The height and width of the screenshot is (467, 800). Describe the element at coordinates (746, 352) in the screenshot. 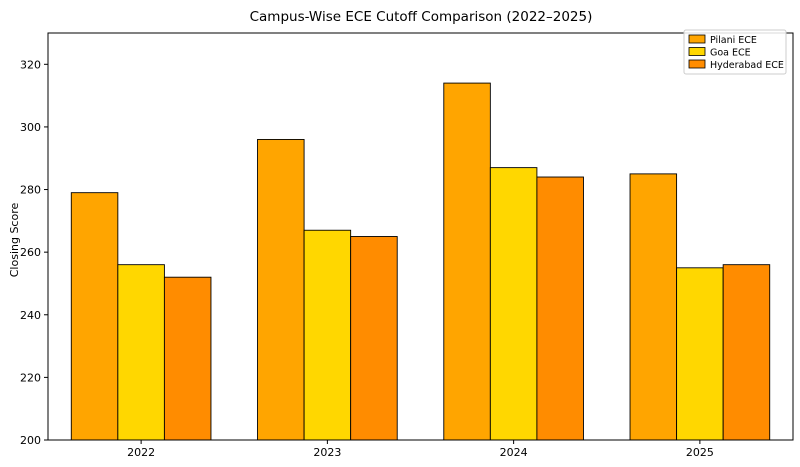

I see `bar-hyderabad-ece-2025` at that location.